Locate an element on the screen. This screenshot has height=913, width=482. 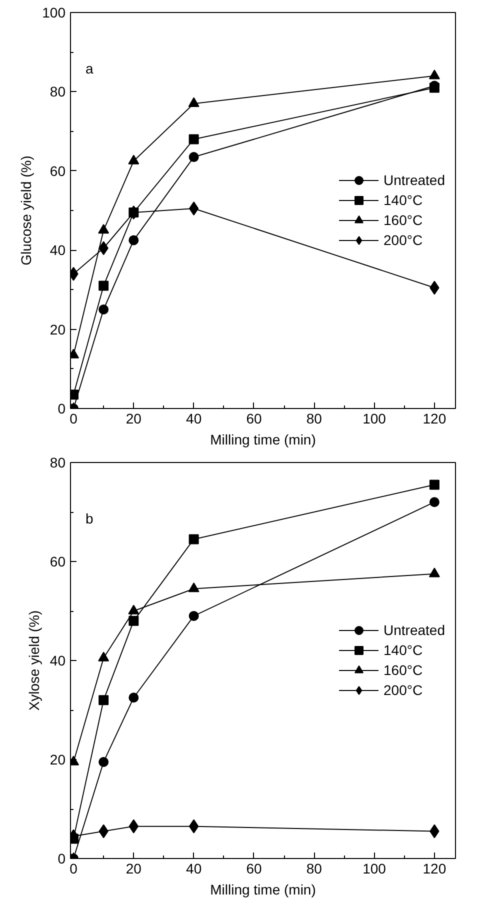
annotation: a is located at coordinates (90, 68).